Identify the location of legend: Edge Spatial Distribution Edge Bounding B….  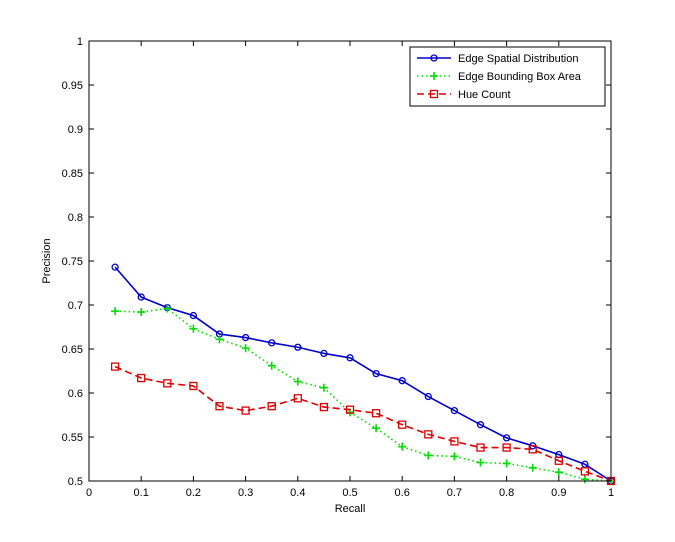
(507, 76).